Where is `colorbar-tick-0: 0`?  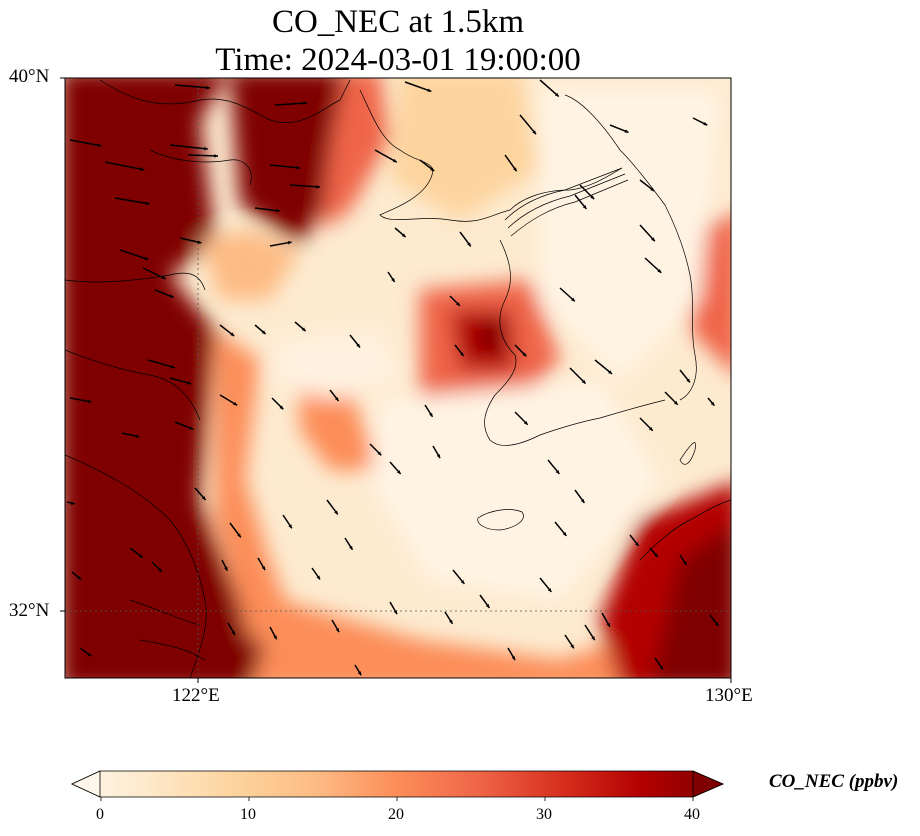 colorbar-tick-0: 0 is located at coordinates (100, 814).